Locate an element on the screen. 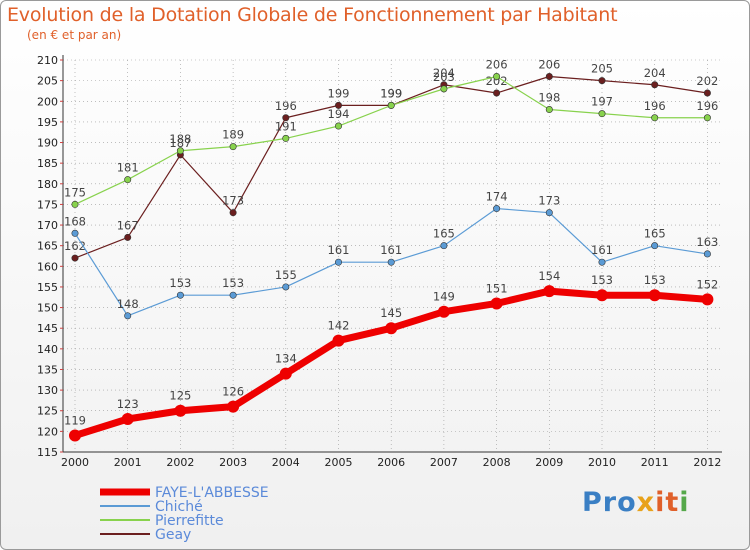 The width and height of the screenshot is (750, 550). logo-part: Pro is located at coordinates (609, 502).